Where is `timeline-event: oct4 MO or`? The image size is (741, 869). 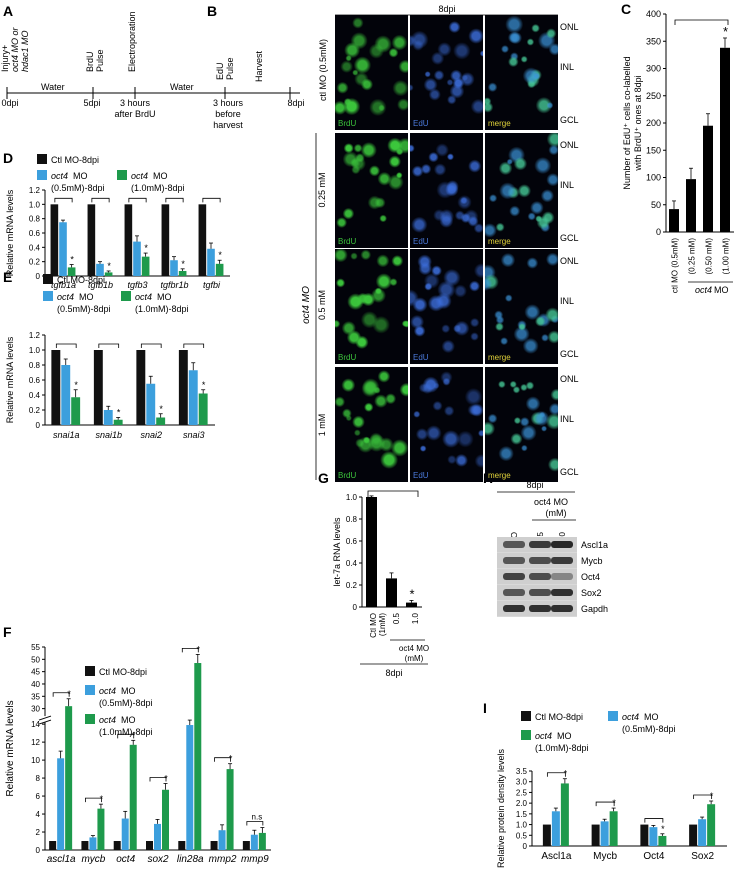 timeline-event: oct4 MO or is located at coordinates (15, 49).